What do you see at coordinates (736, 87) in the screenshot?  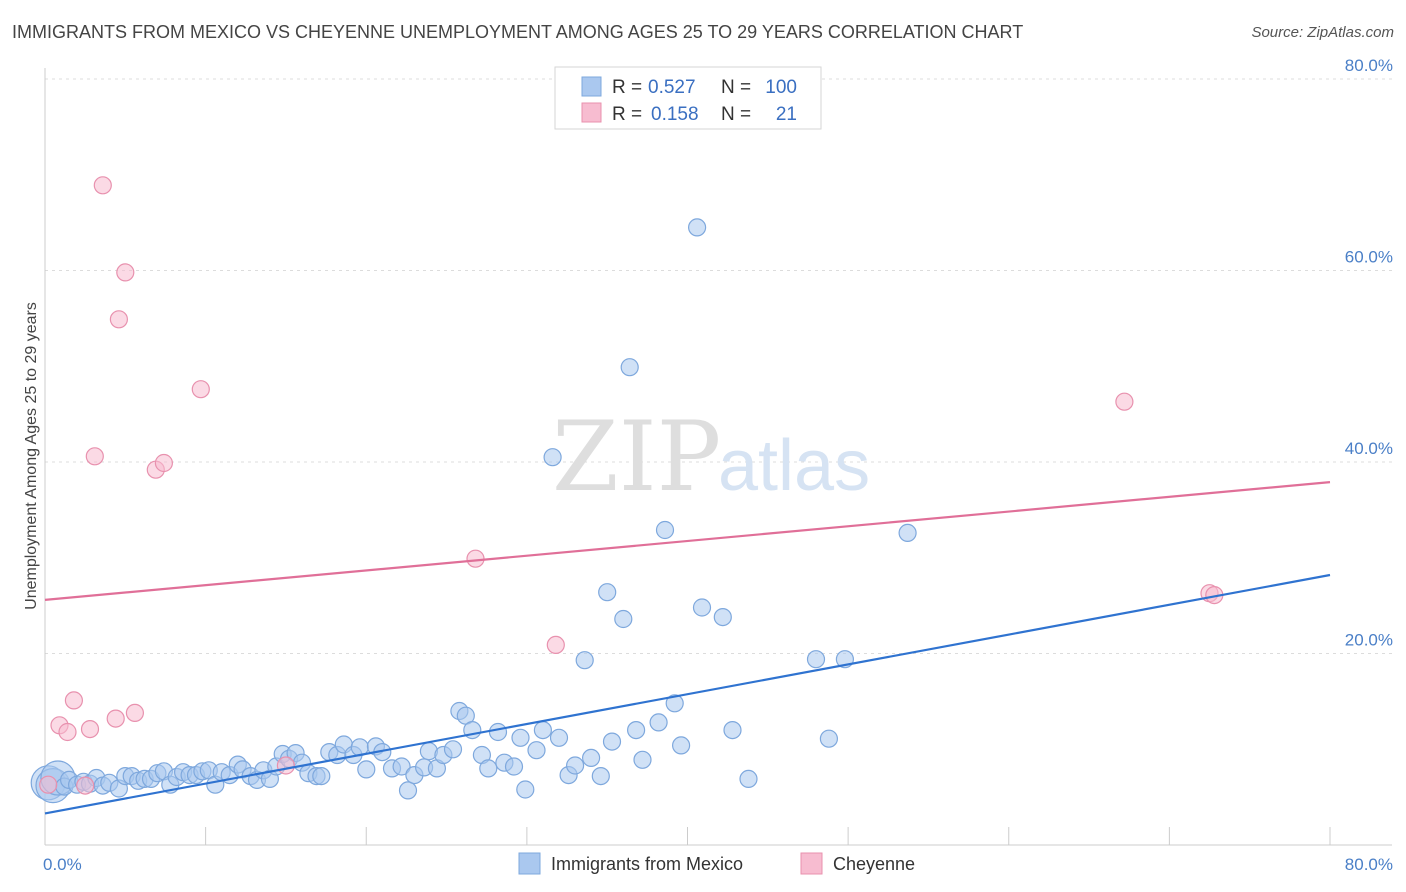 I see `legend-n-label-mexico: N =` at bounding box center [736, 87].